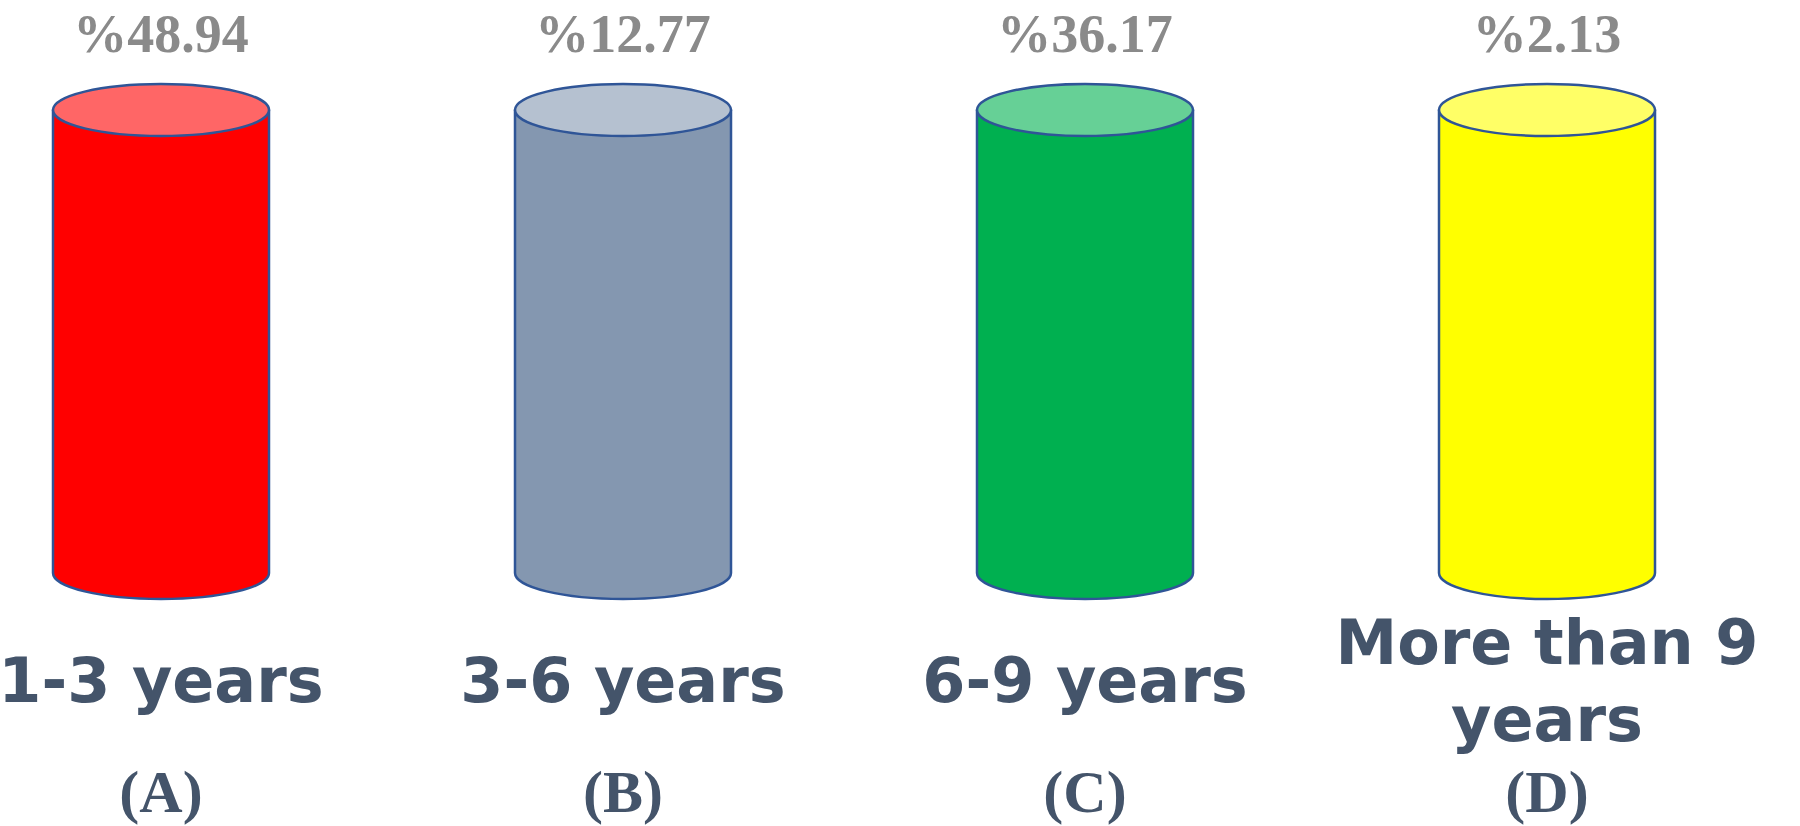 This screenshot has height=826, width=1800. I want to click on category-label: 3-6 years, so click(623, 681).